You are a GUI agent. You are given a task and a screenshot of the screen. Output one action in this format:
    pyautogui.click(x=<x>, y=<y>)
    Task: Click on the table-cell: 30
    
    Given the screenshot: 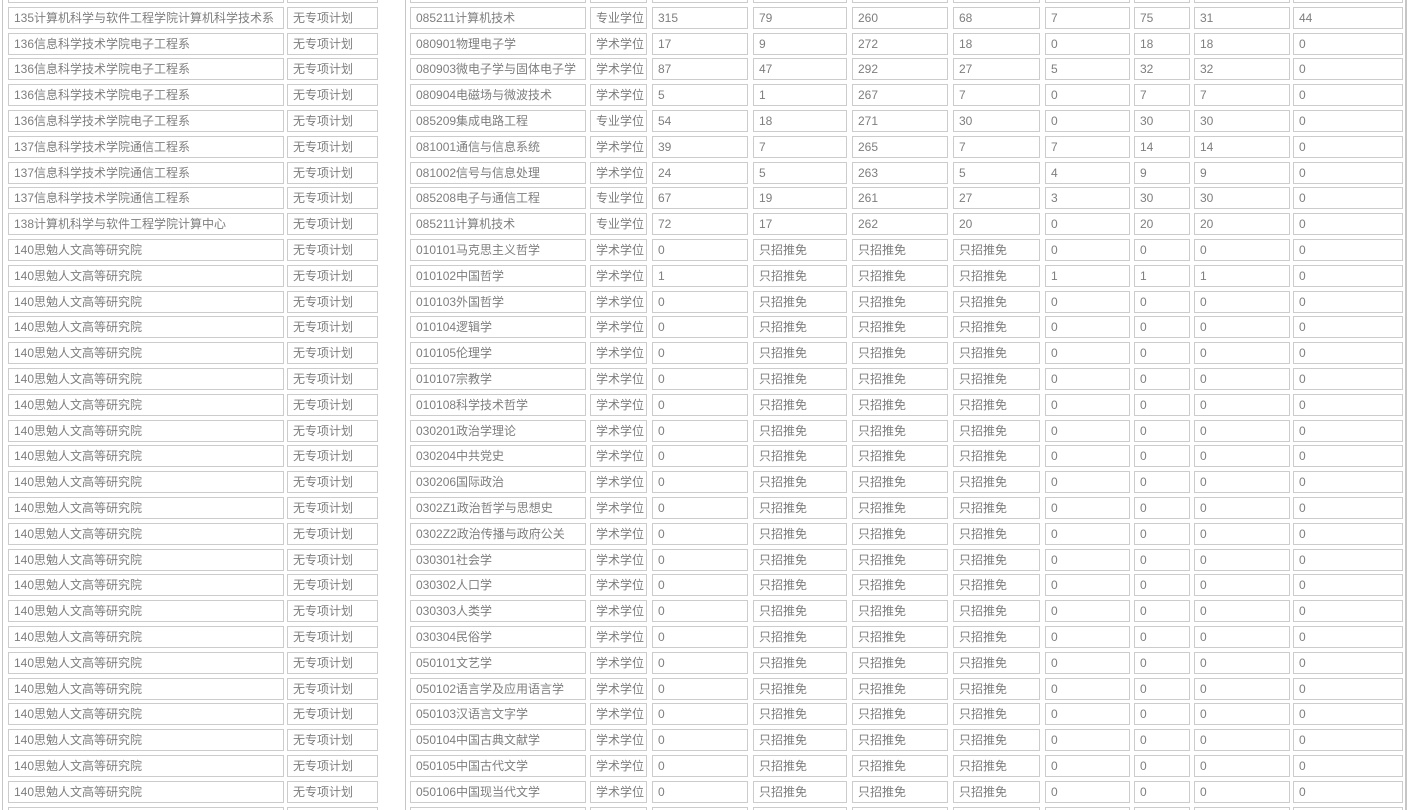 What is the action you would take?
    pyautogui.click(x=996, y=120)
    